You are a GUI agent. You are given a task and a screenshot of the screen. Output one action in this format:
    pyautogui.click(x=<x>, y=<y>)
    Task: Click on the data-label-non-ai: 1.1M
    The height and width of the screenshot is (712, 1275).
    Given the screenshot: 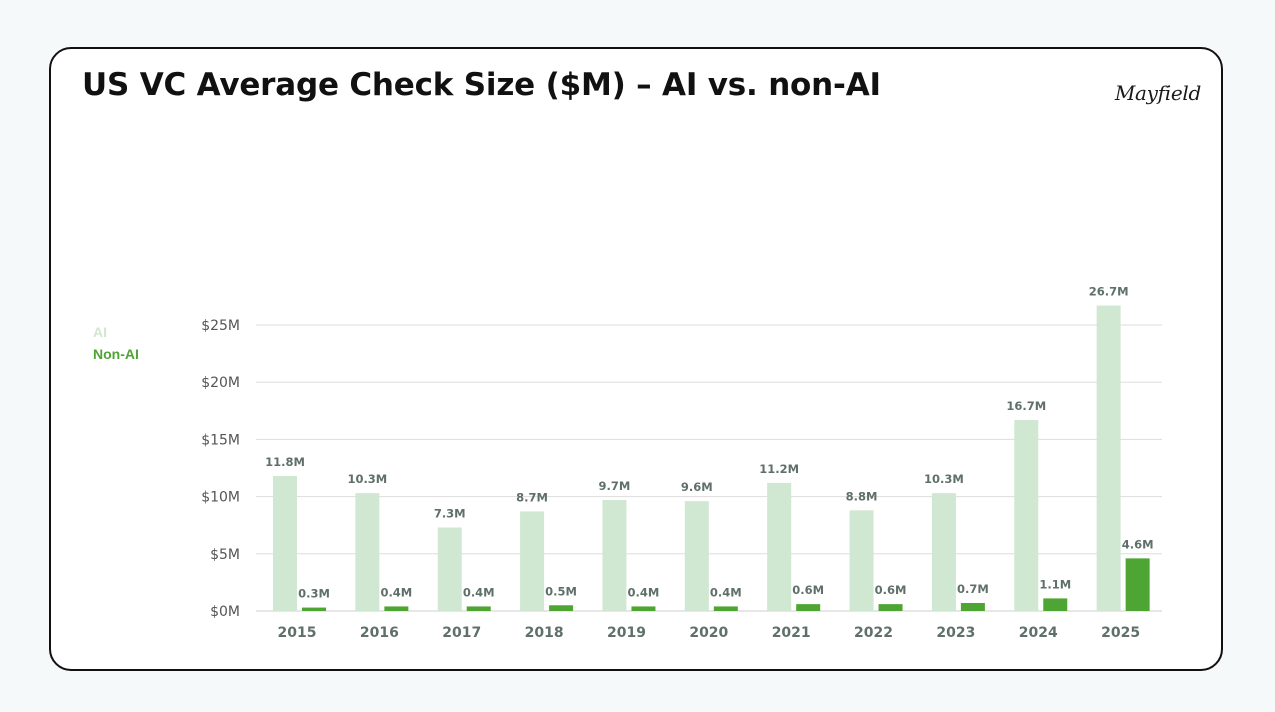 What is the action you would take?
    pyautogui.click(x=1055, y=584)
    